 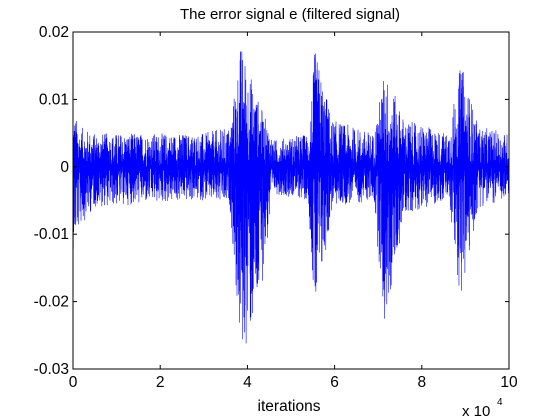 I want to click on y-tick-label: -0.01, so click(x=51, y=234).